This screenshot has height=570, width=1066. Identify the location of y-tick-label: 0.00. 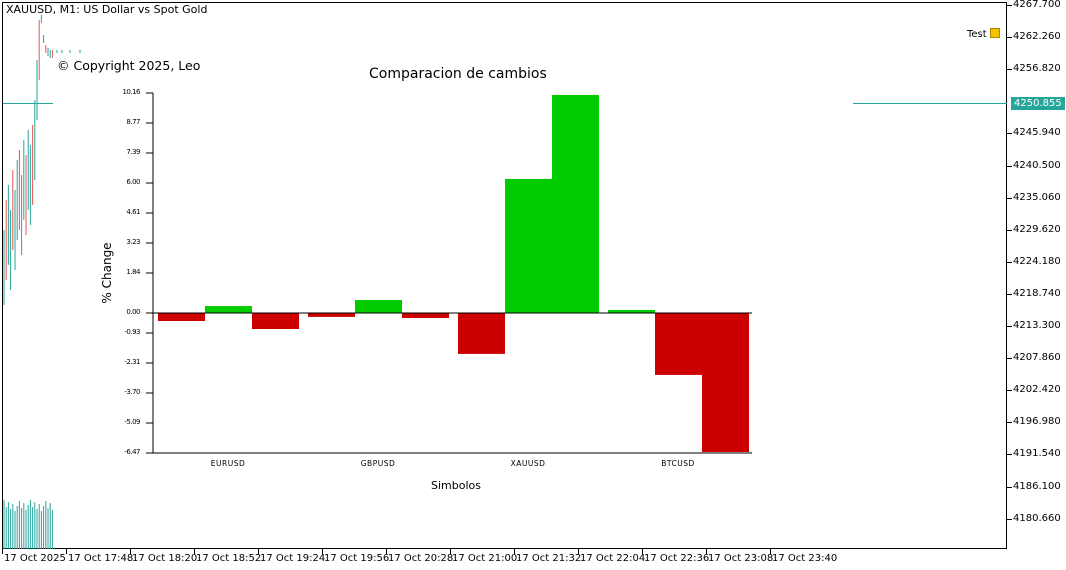
(133, 312).